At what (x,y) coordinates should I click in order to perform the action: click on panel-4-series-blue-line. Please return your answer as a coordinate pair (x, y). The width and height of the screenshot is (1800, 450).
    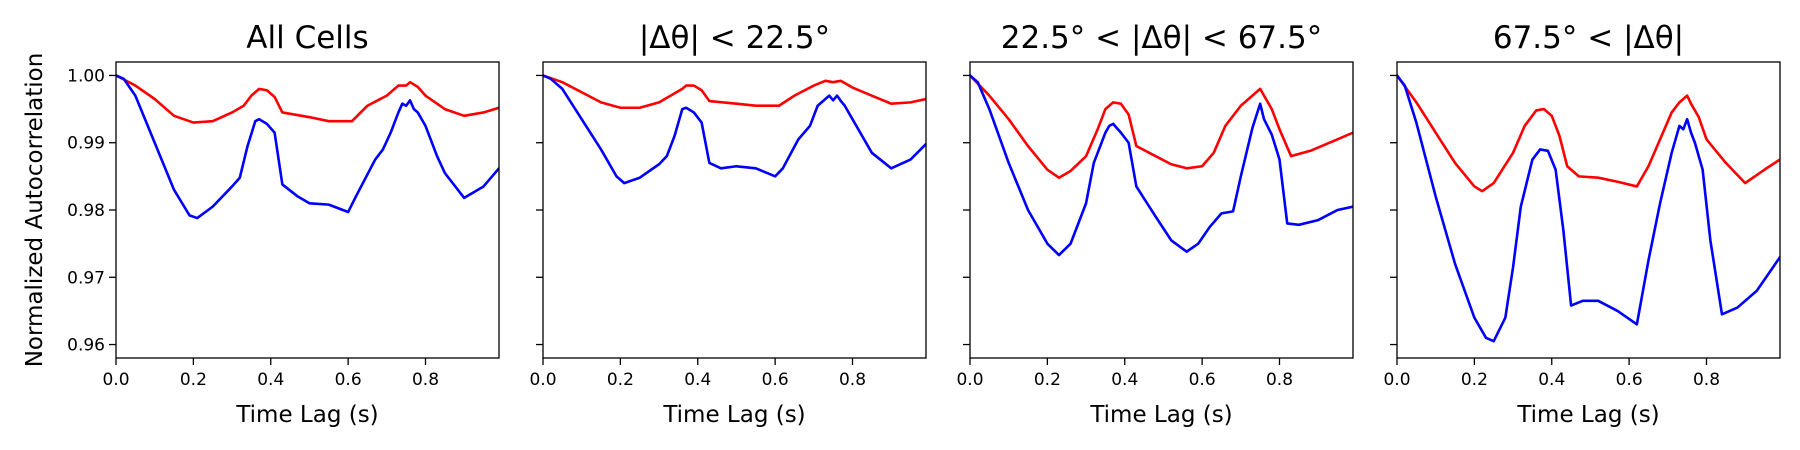
    Looking at the image, I should click on (1588, 208).